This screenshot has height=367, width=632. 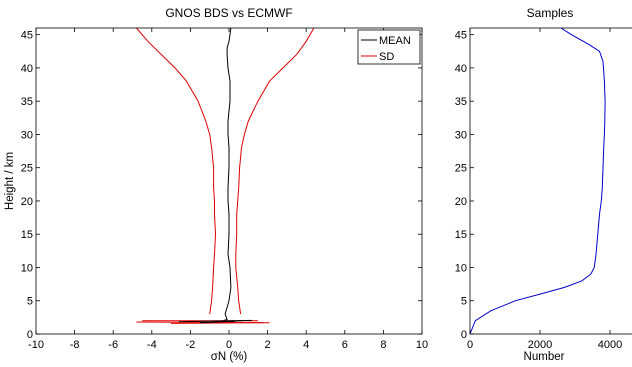 What do you see at coordinates (275, 171) in the screenshot?
I see `sigma-n-series-1-upper` at bounding box center [275, 171].